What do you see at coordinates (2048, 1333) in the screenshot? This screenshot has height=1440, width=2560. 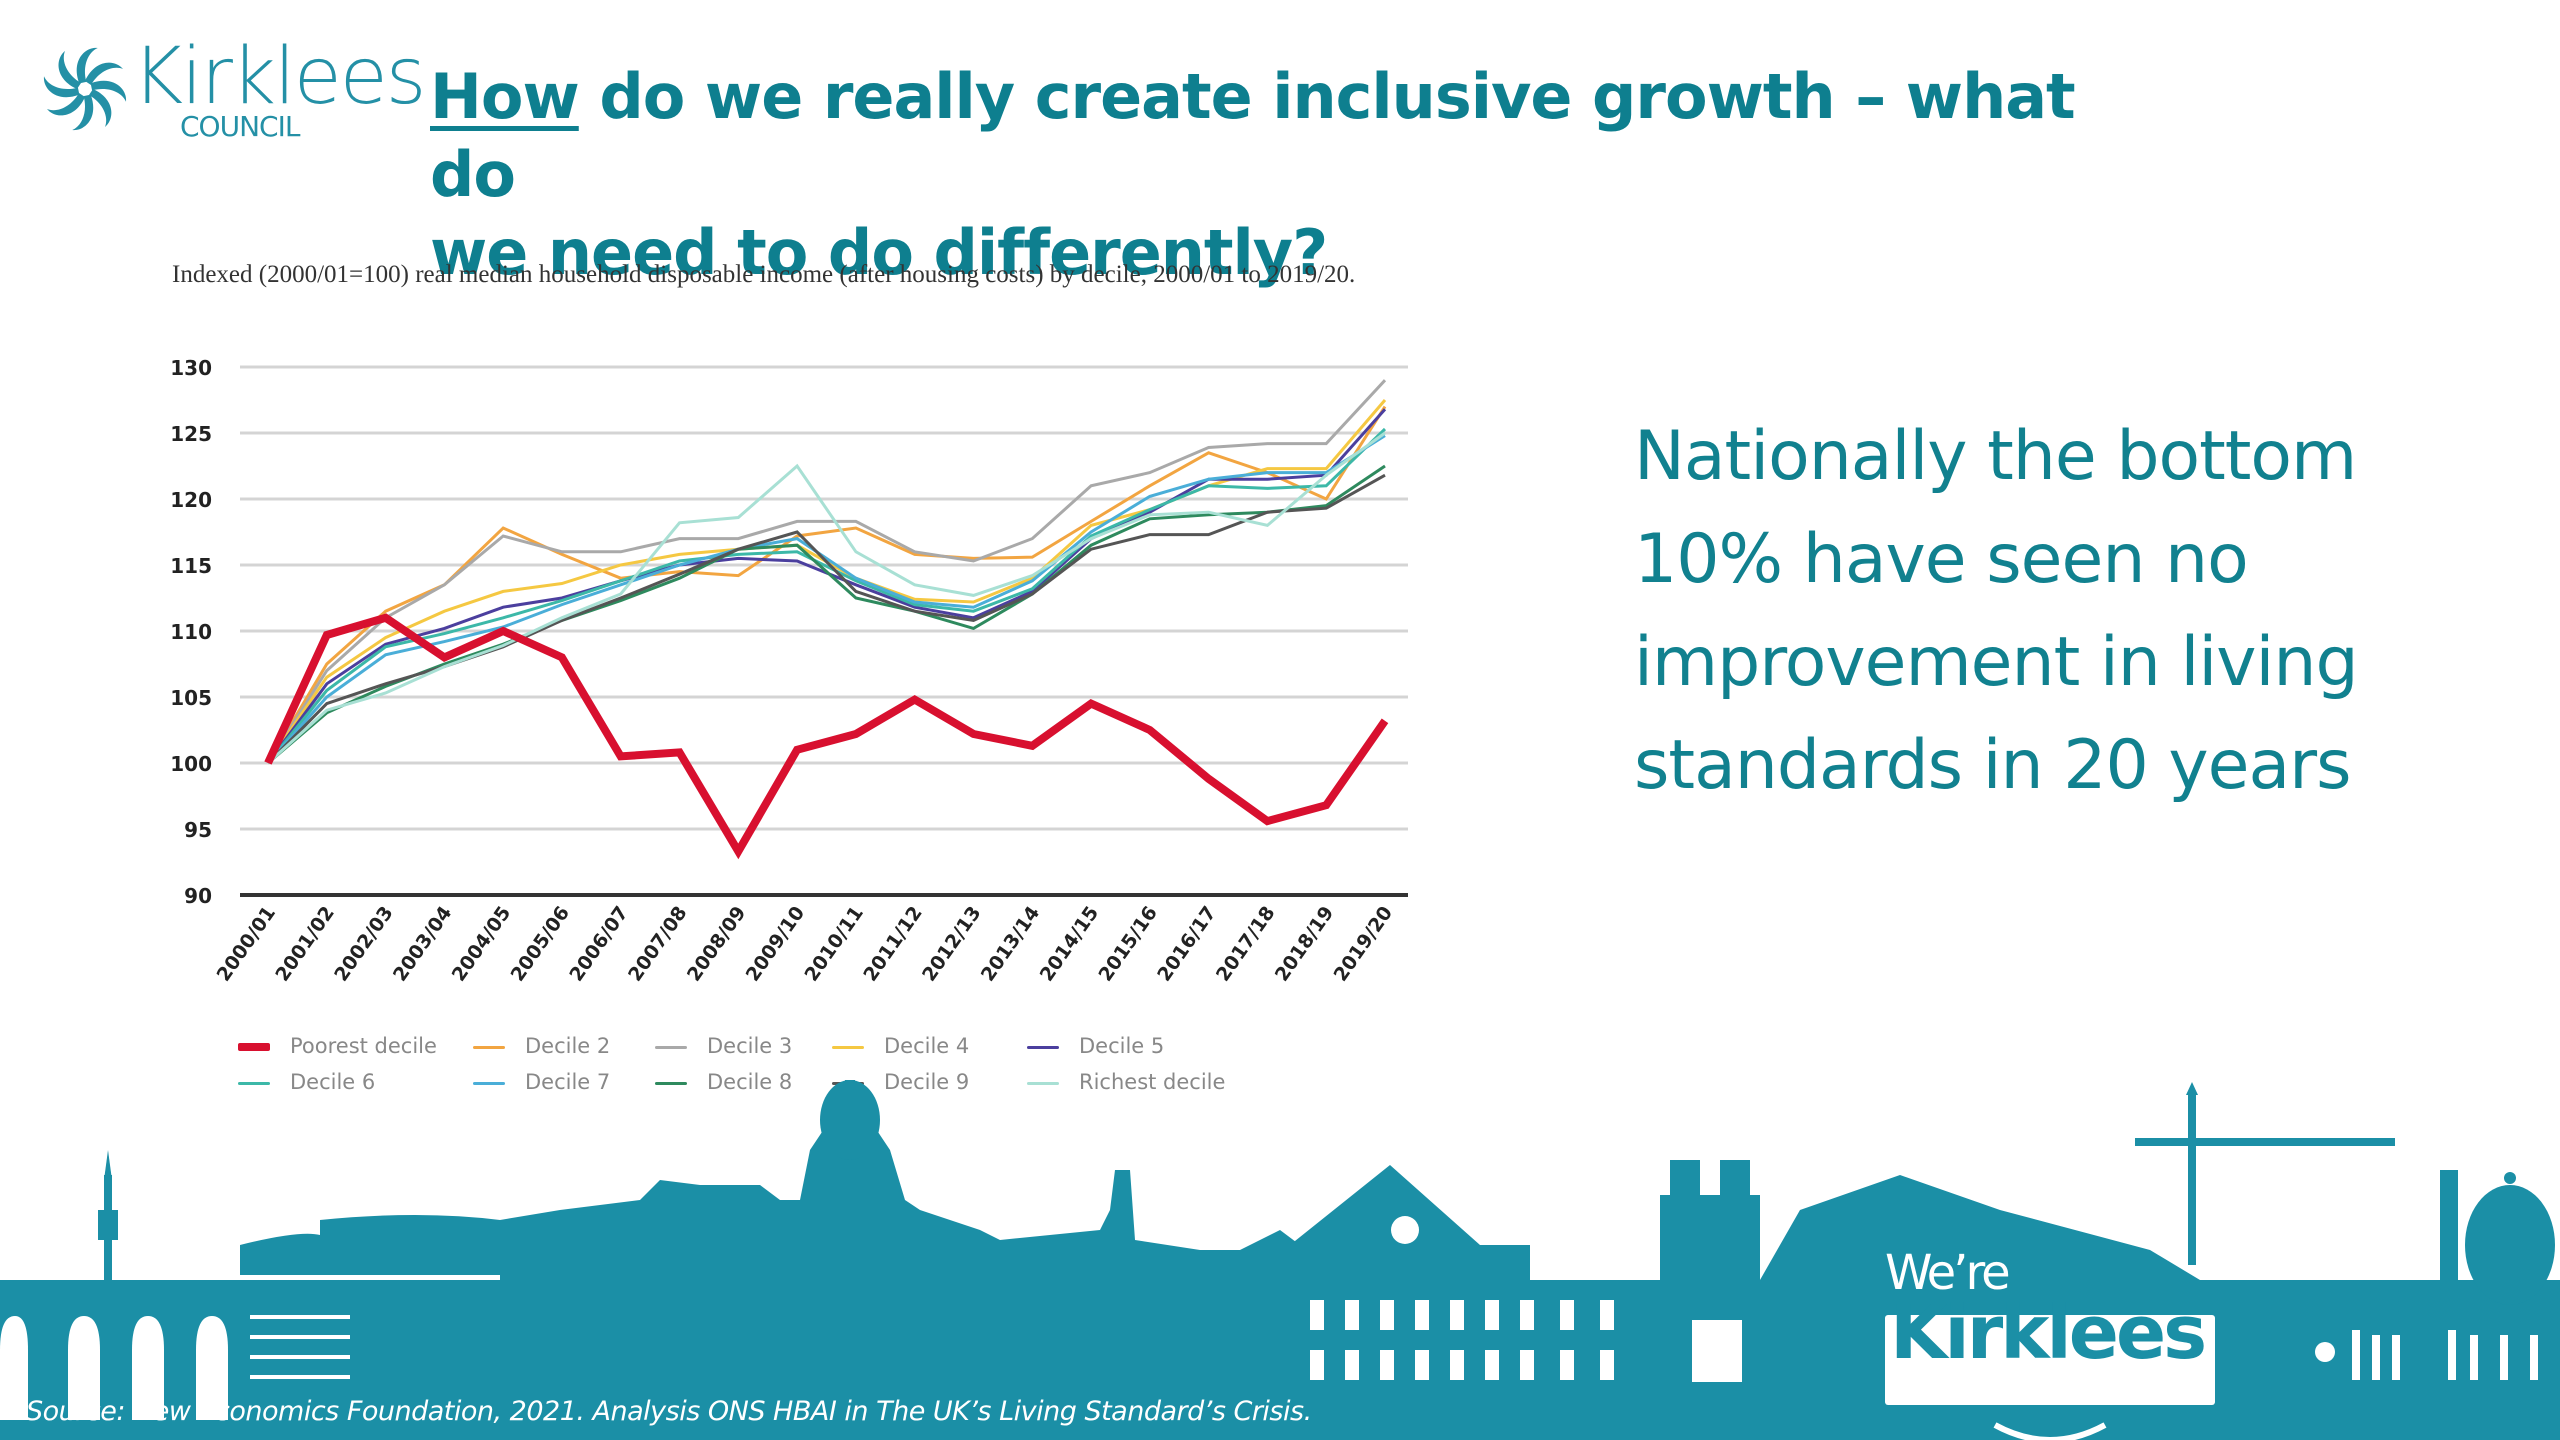 I see `badge-line2: Kirklees` at bounding box center [2048, 1333].